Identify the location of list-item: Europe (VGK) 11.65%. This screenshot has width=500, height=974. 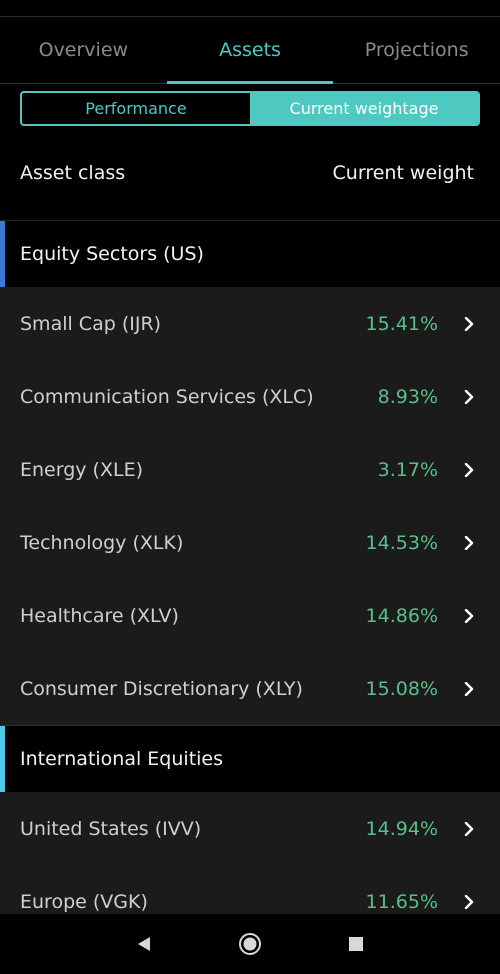
(250, 890).